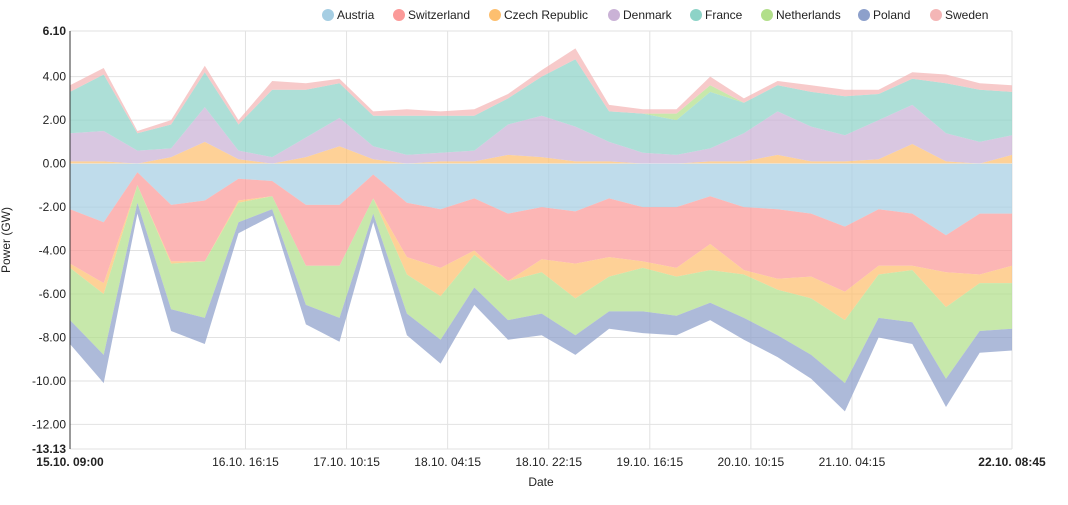 The width and height of the screenshot is (1068, 505). Describe the element at coordinates (891, 15) in the screenshot. I see `legend-label: Poland` at that location.